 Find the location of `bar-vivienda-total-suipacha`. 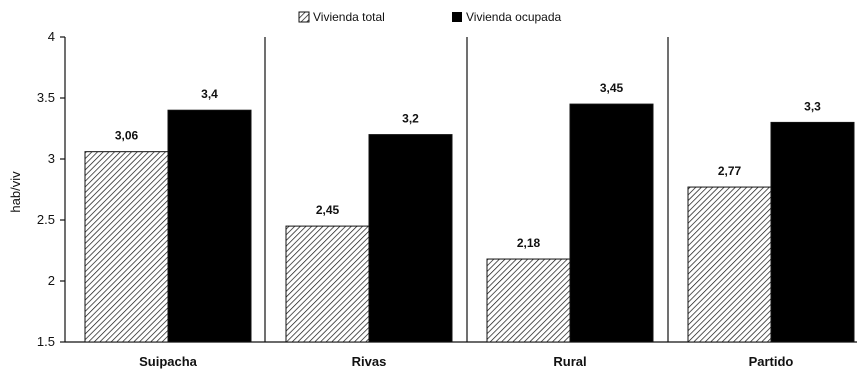

bar-vivienda-total-suipacha is located at coordinates (126, 247).